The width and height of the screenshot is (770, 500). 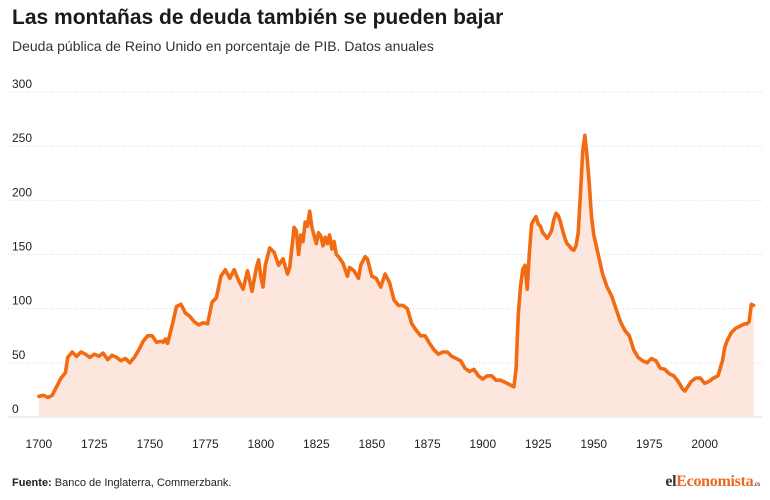 I want to click on logo-part-3: .es, so click(x=756, y=484).